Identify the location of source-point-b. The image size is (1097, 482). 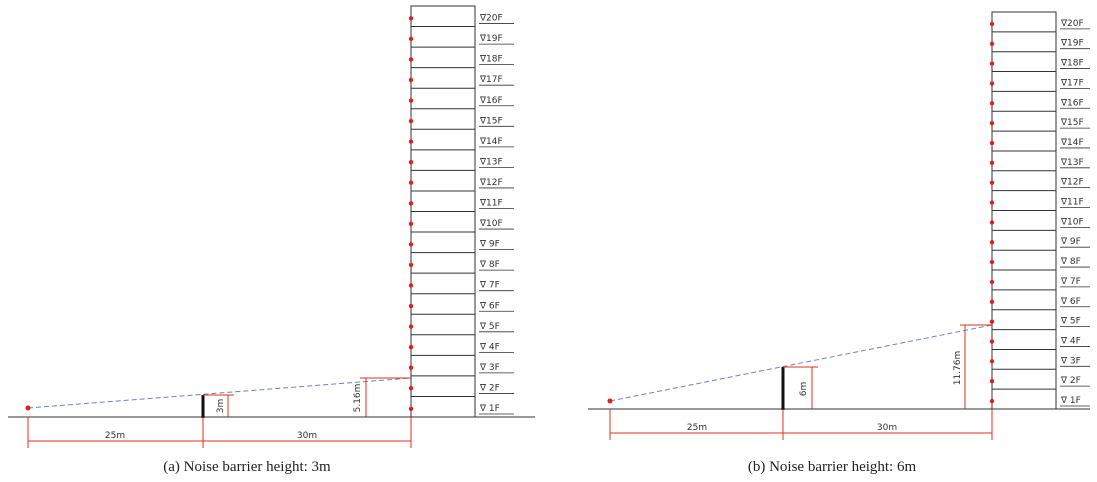
(610, 401).